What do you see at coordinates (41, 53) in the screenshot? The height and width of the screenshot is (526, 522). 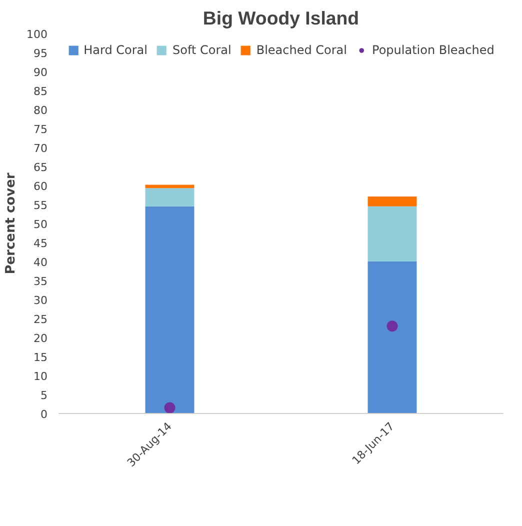 I see `y-tick-label: 95` at bounding box center [41, 53].